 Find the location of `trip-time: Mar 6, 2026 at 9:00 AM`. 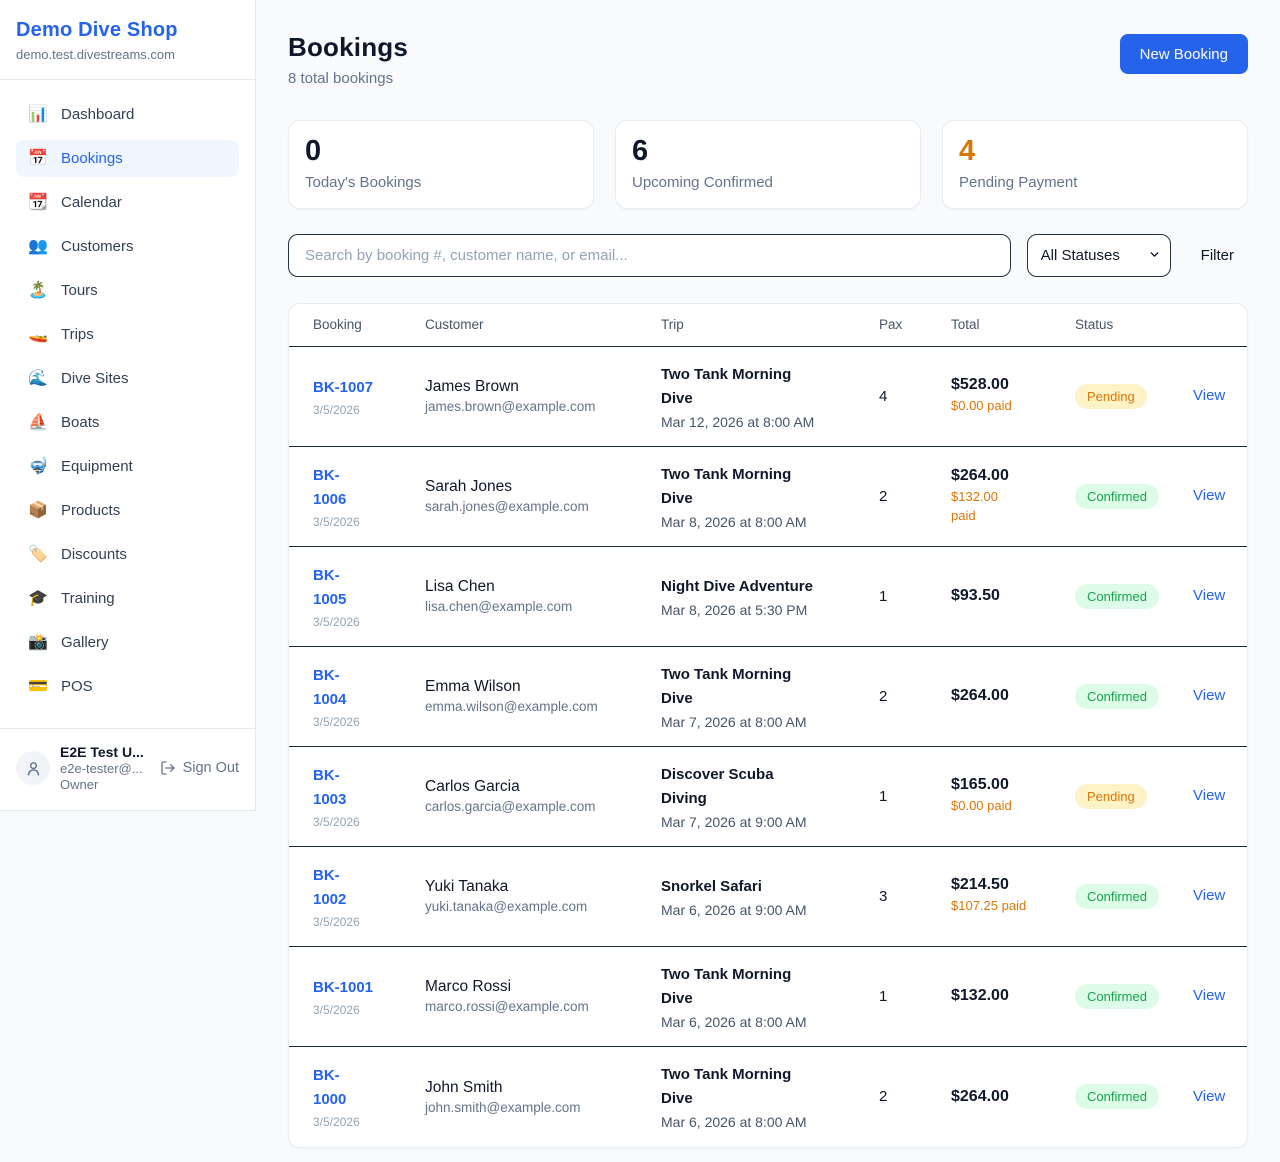

trip-time: Mar 6, 2026 at 9:00 AM is located at coordinates (734, 909).